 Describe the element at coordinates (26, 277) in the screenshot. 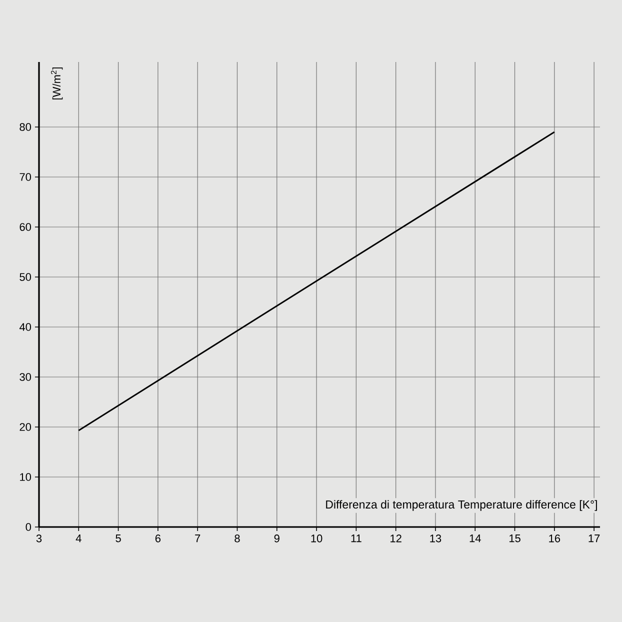

I see `y-tick-label: 50` at that location.